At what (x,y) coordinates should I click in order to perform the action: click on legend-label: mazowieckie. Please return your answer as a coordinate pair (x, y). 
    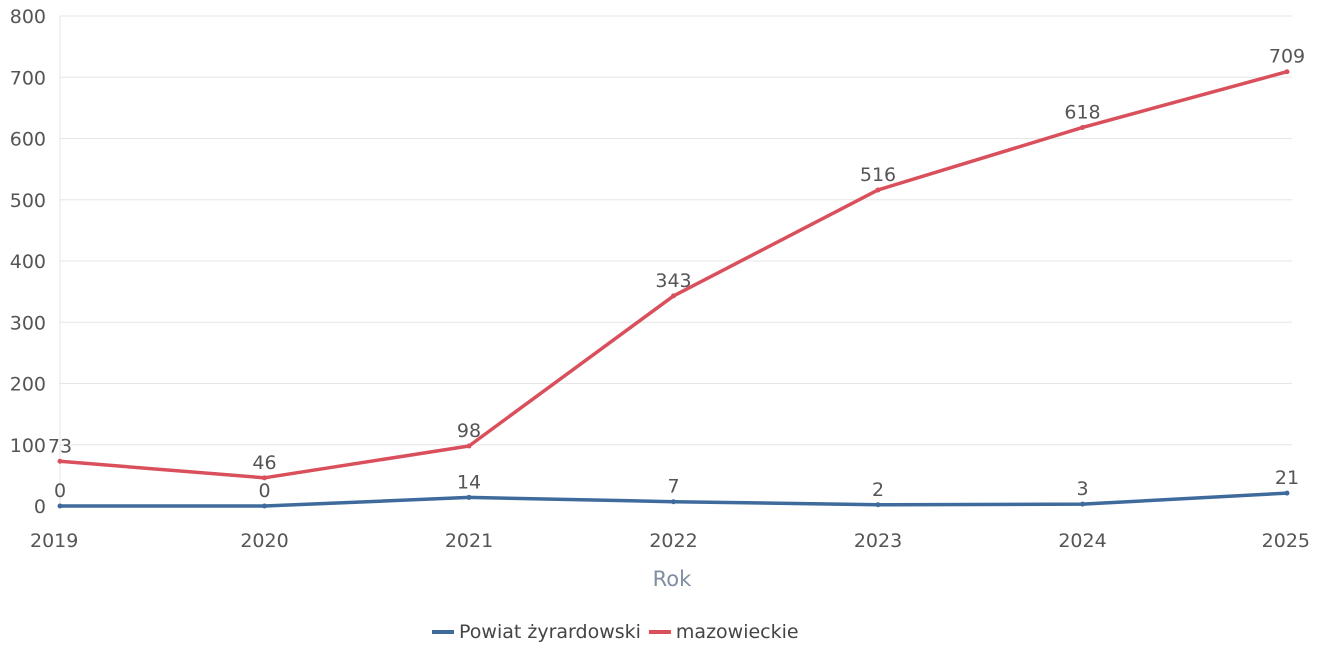
    Looking at the image, I should click on (737, 632).